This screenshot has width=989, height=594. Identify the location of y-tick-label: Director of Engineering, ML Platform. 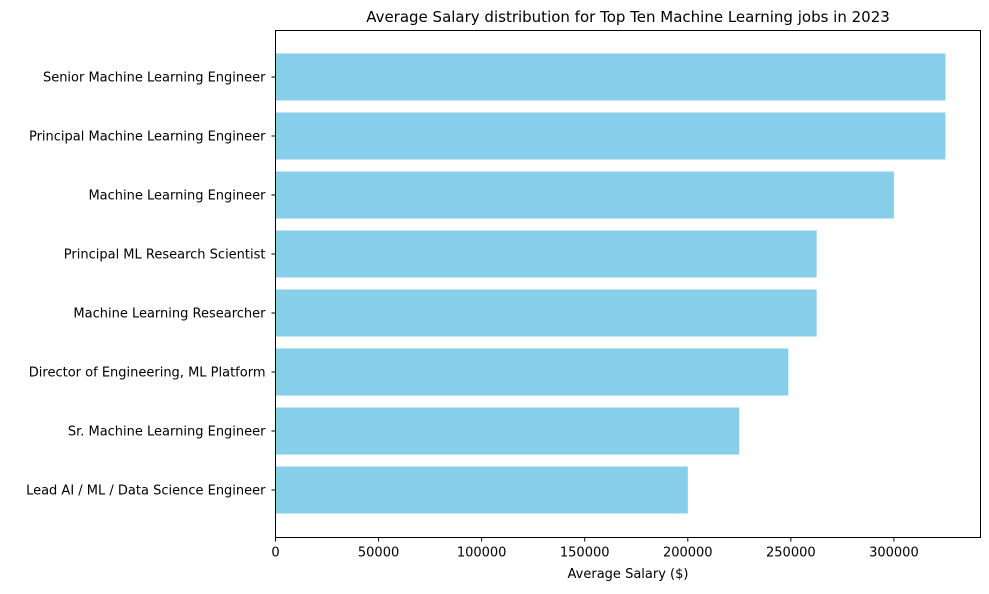
(147, 373).